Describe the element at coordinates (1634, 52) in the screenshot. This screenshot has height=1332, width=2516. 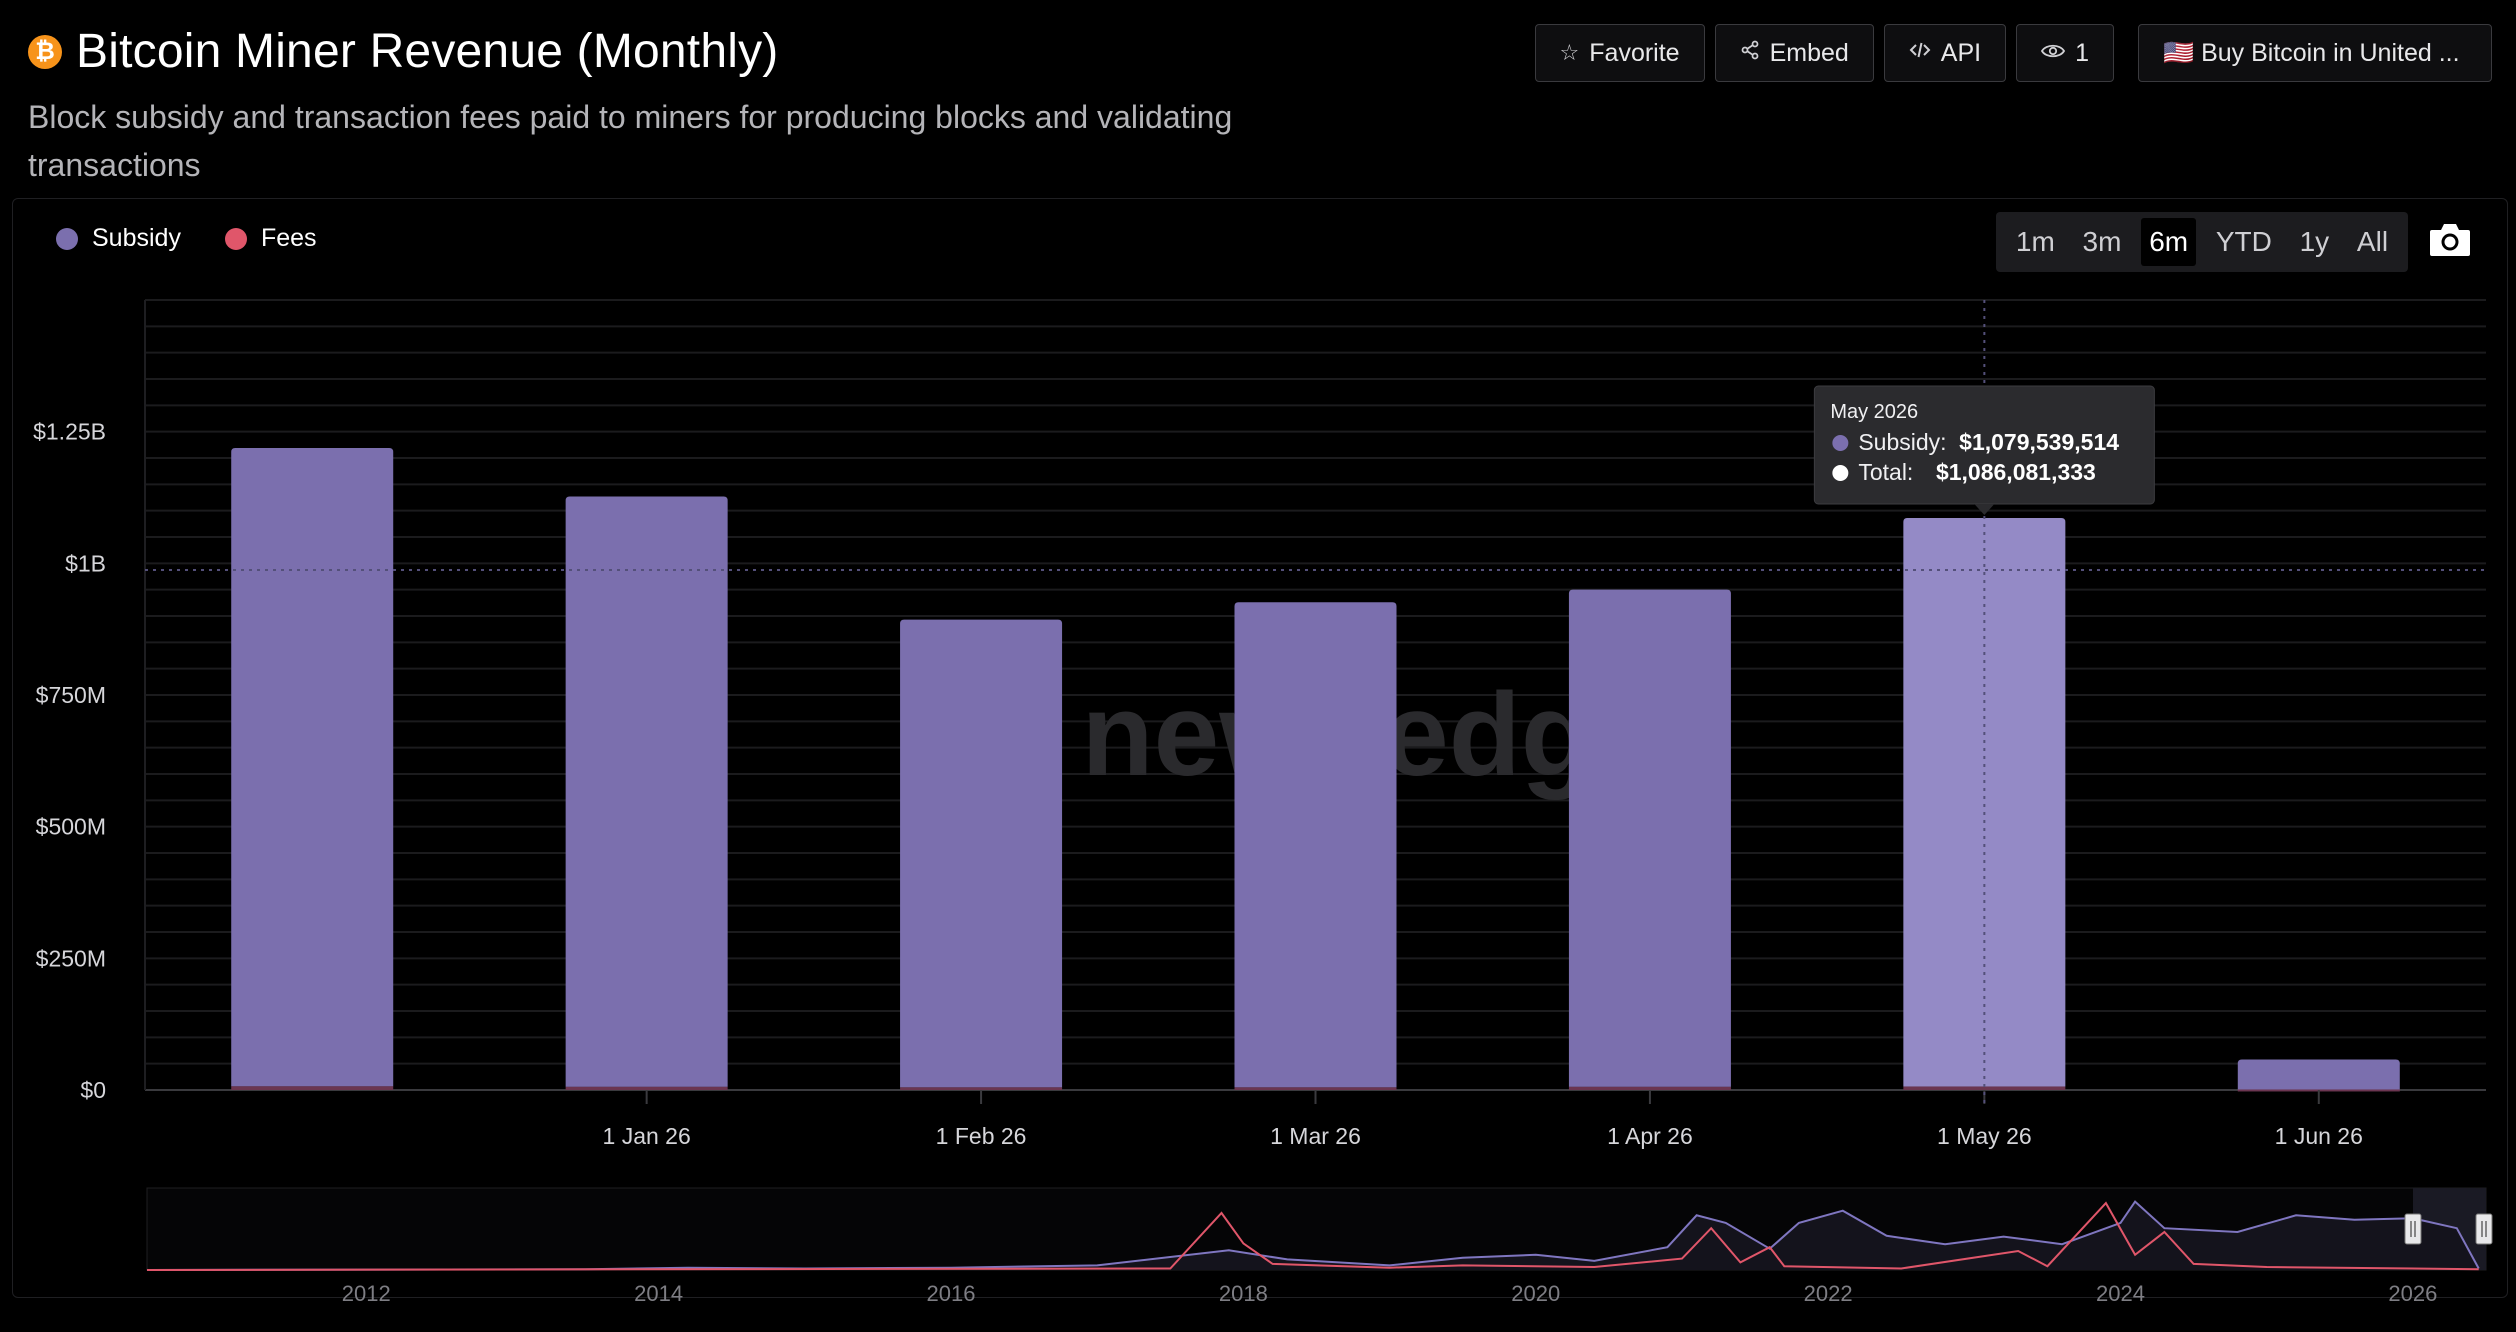
I see `favorite-label: Favorite` at that location.